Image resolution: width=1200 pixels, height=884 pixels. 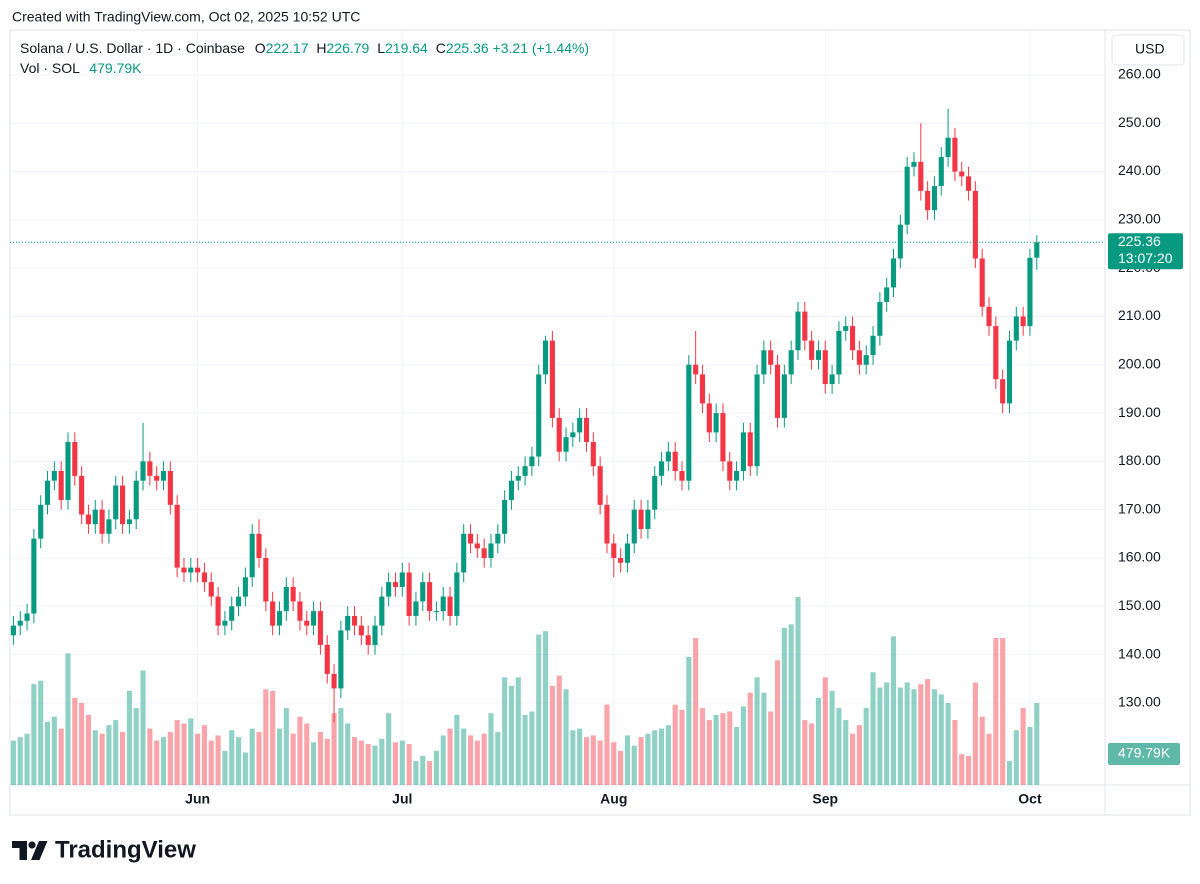 I want to click on x-tick-label: Jul, so click(x=402, y=799).